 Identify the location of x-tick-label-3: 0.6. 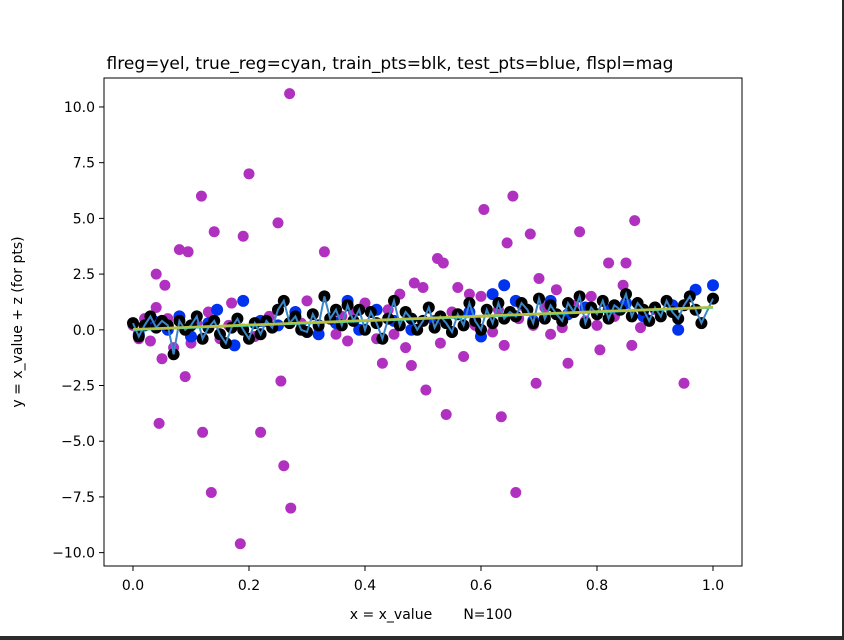
(481, 586).